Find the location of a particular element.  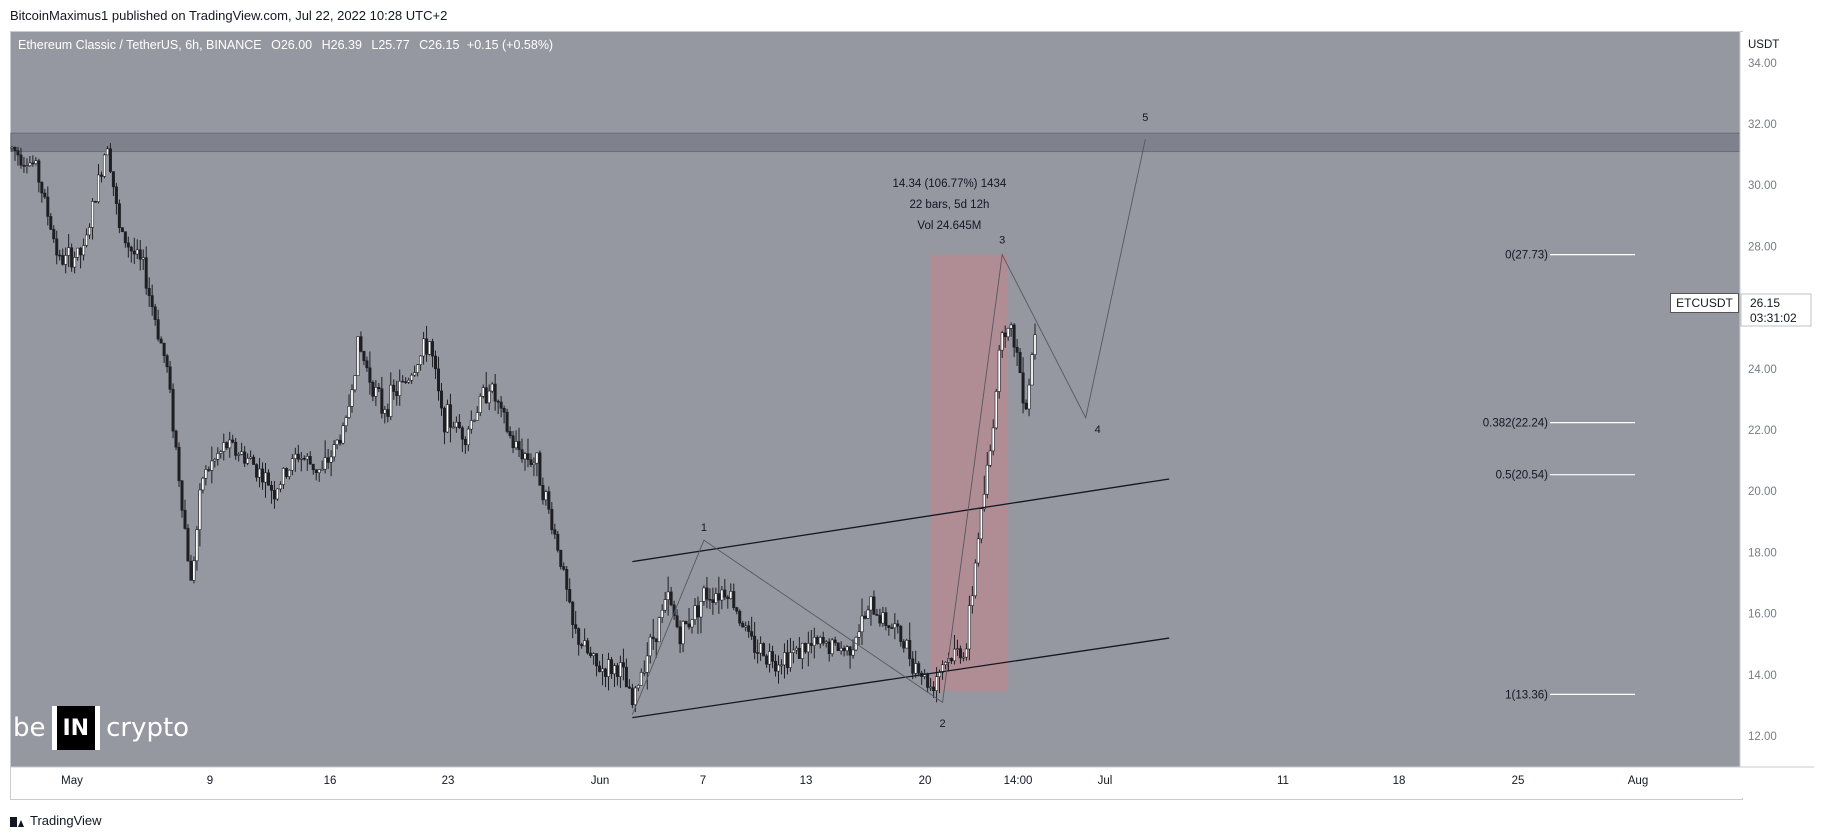

countdown-label: 03:31:02 is located at coordinates (1773, 318).